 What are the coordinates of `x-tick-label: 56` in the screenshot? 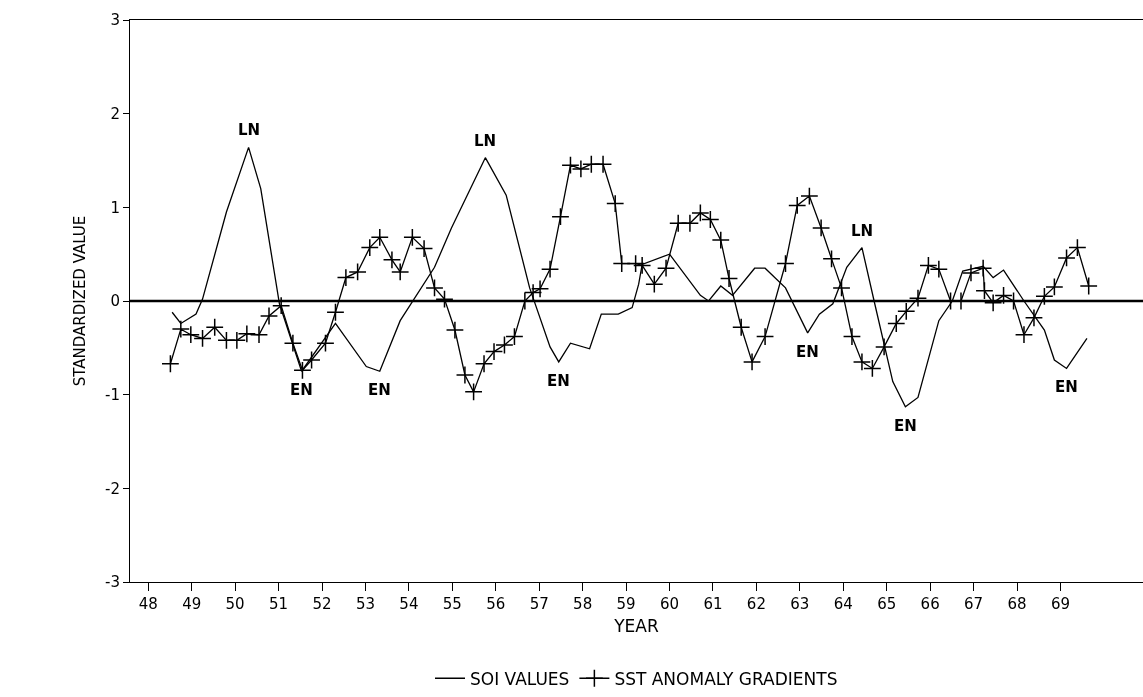 It's located at (496, 604).